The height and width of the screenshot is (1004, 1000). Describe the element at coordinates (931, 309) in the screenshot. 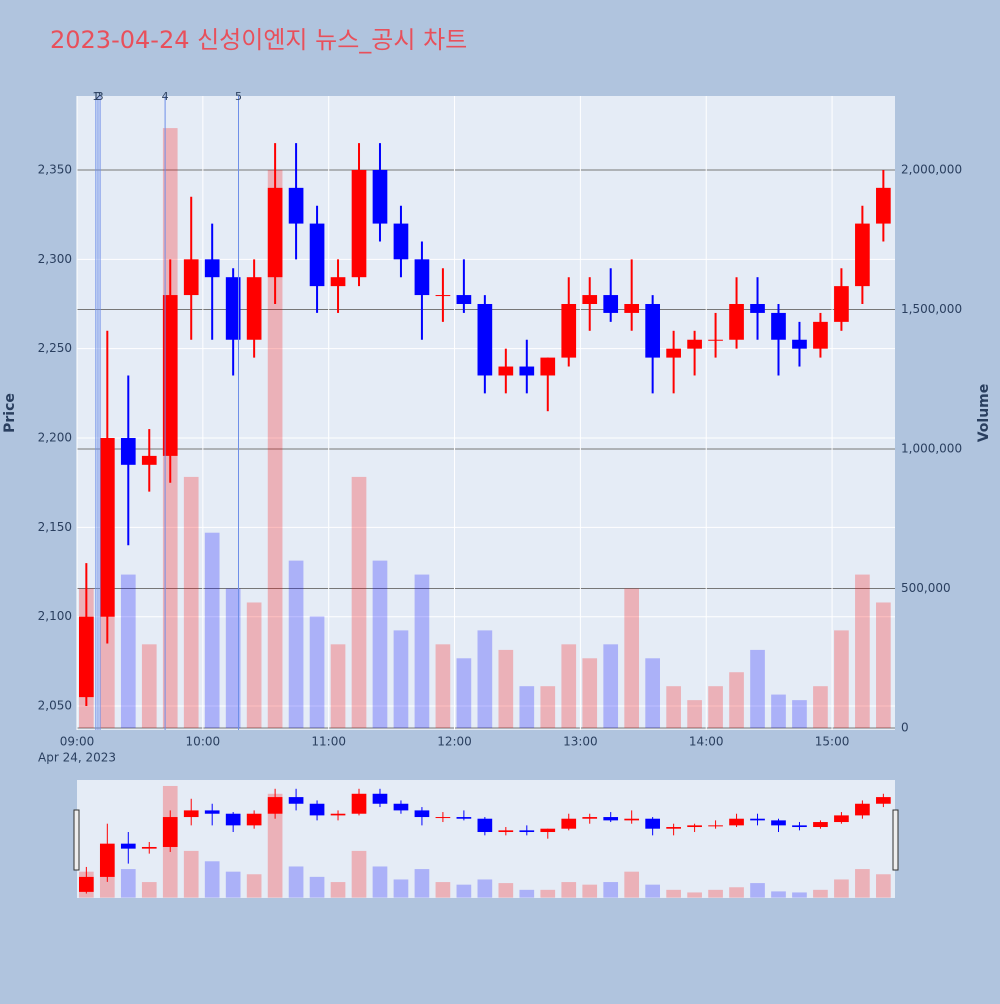

I see `y2-tick-label: 1,500,000` at that location.